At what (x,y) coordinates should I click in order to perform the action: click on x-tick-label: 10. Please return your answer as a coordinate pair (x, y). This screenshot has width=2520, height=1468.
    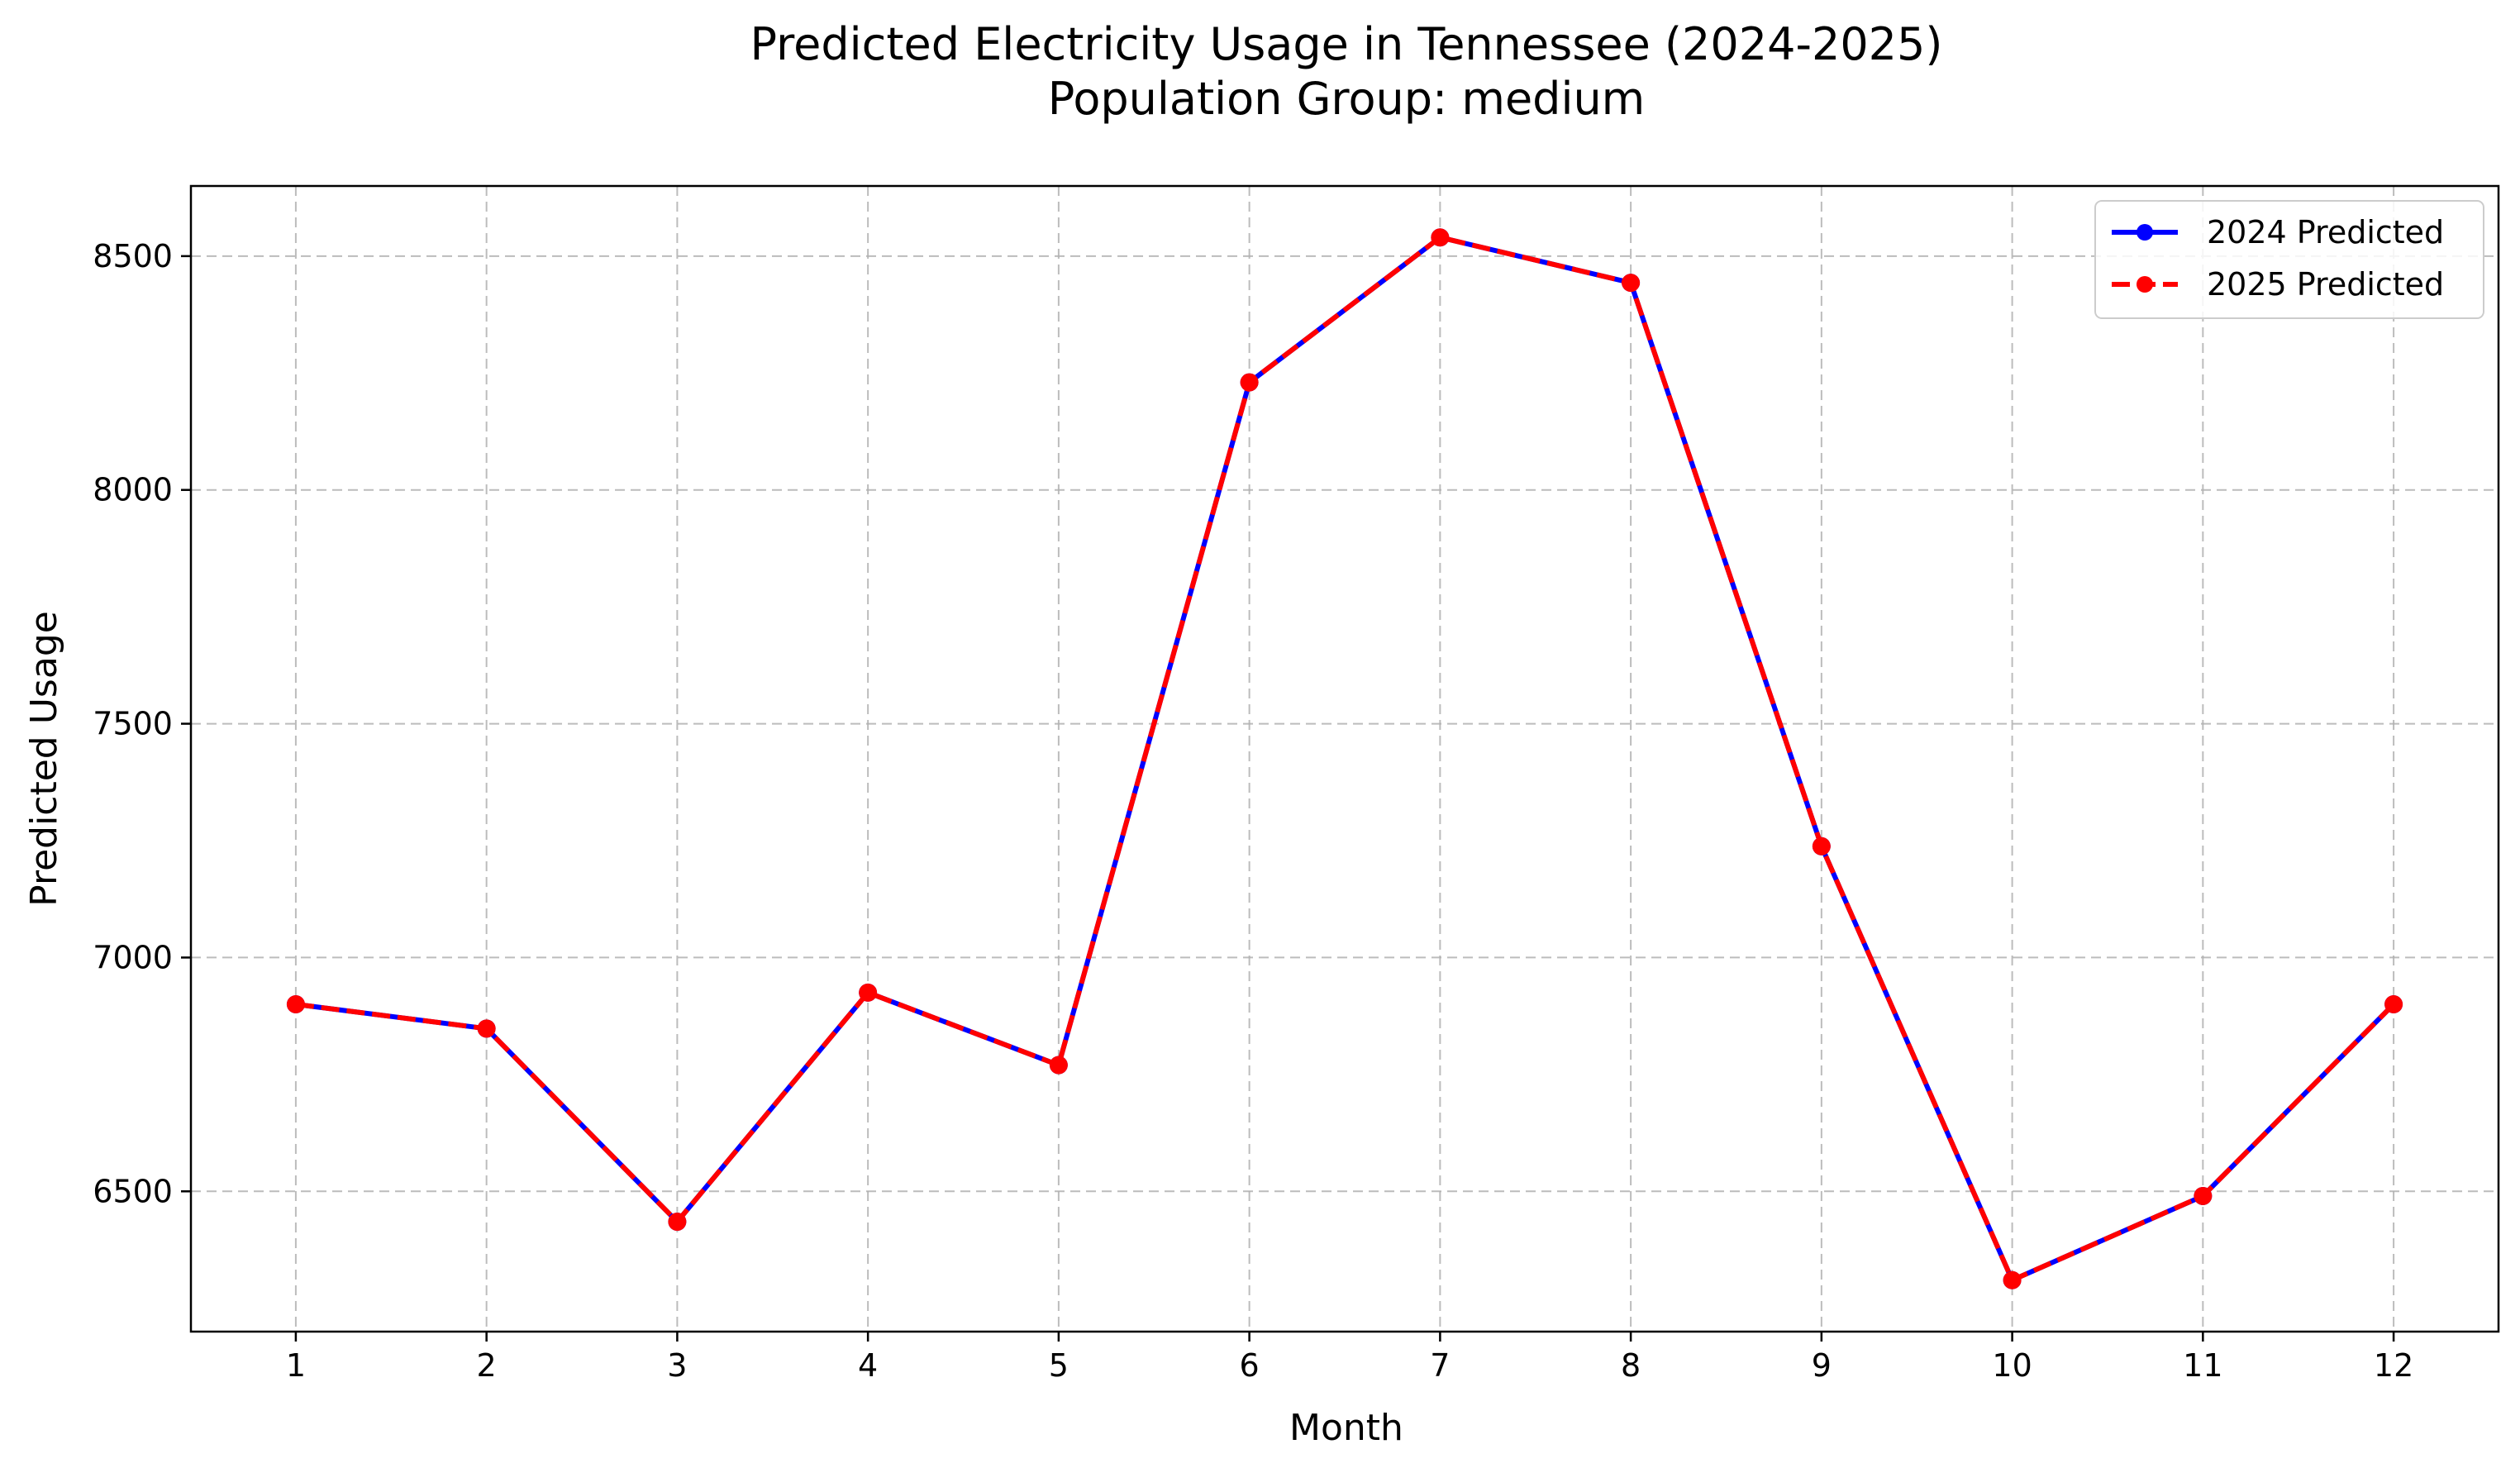
    Looking at the image, I should click on (2012, 1366).